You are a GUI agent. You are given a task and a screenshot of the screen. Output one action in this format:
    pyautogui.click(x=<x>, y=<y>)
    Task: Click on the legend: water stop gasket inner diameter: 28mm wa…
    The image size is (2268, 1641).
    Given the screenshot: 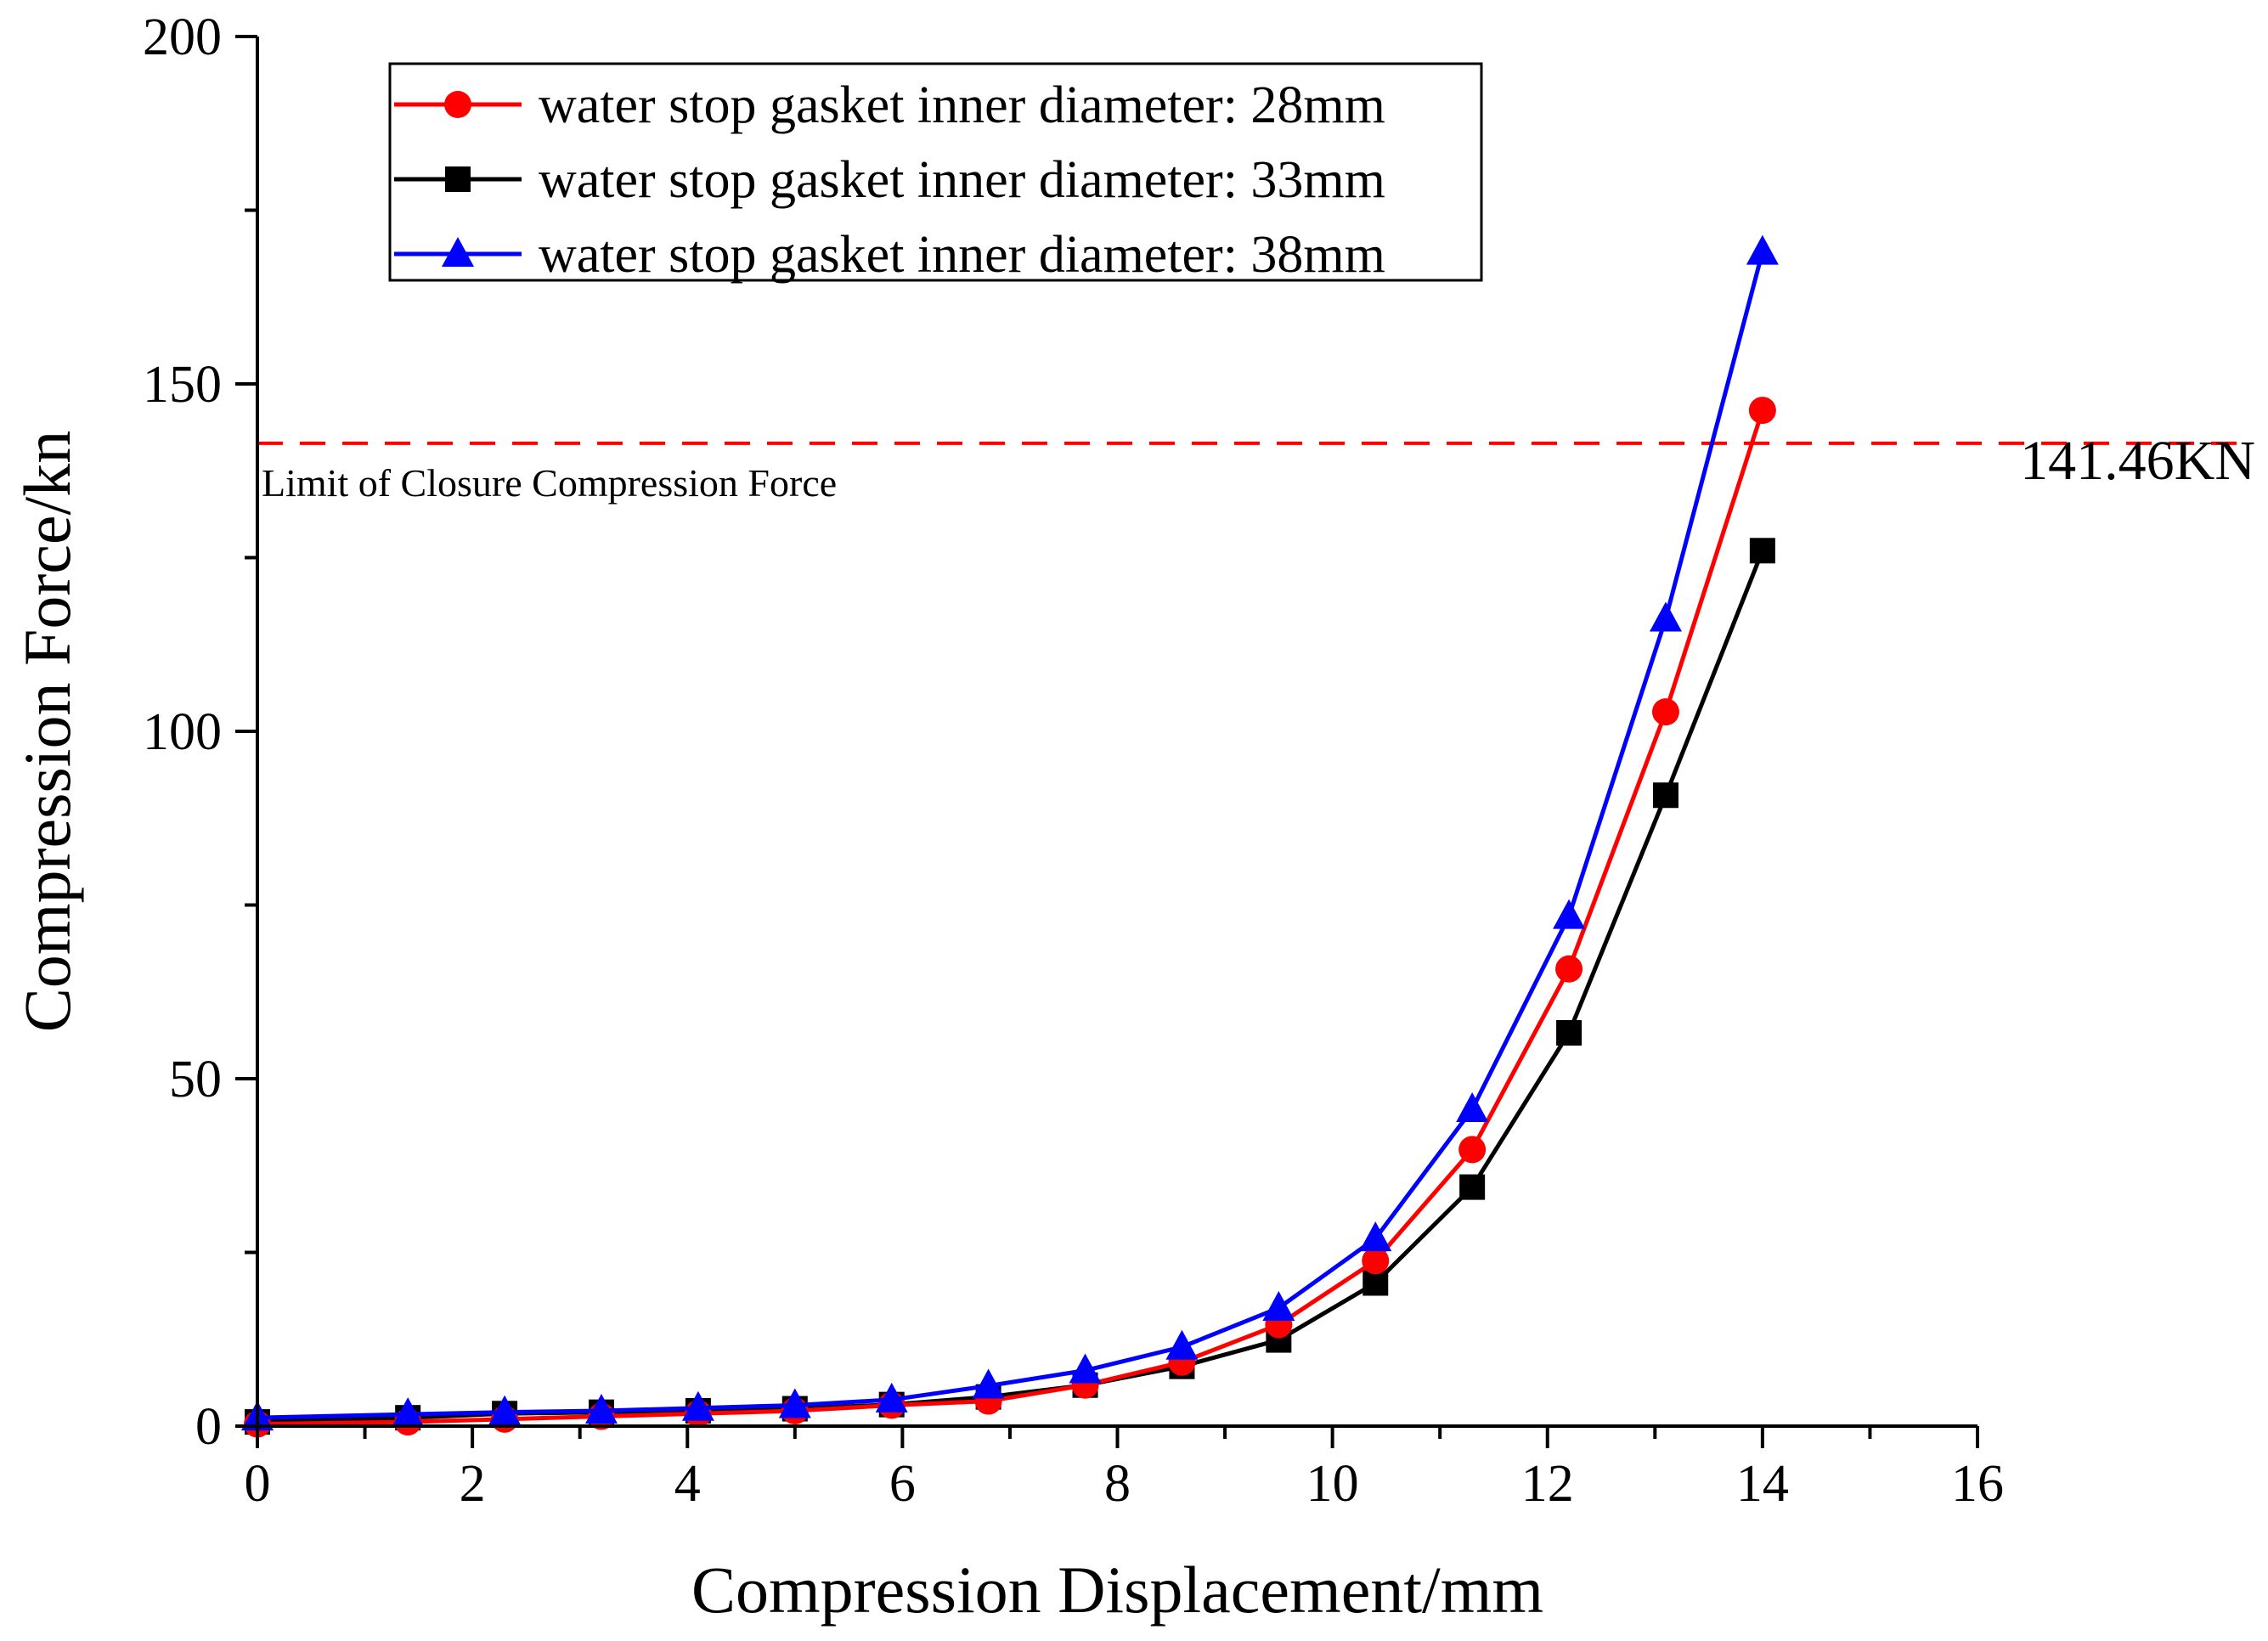 What is the action you would take?
    pyautogui.click(x=935, y=173)
    